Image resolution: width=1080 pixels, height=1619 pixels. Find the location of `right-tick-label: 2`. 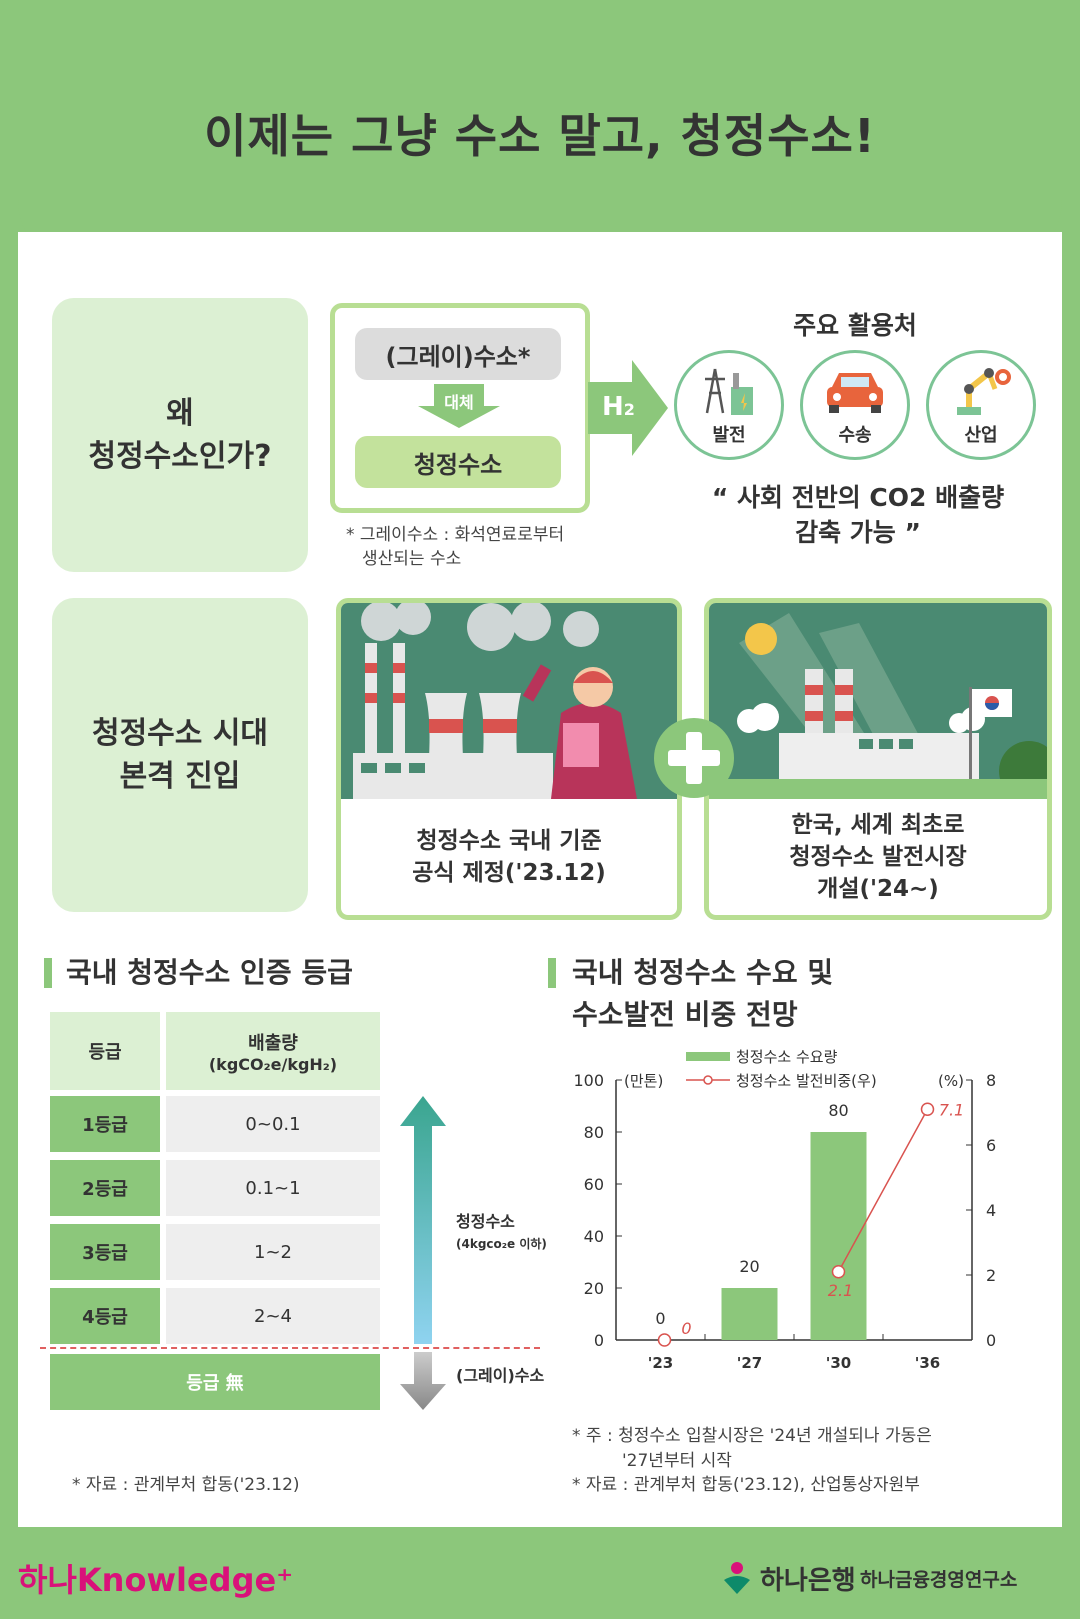

right-tick-label: 2 is located at coordinates (991, 1275).